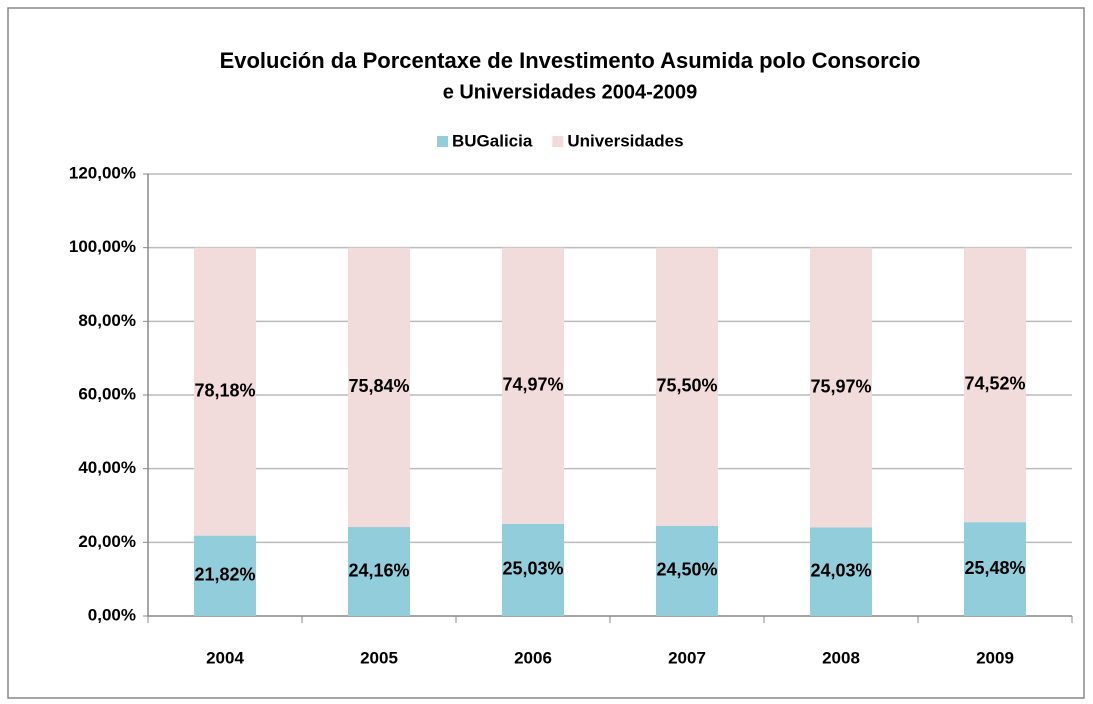 The height and width of the screenshot is (704, 1093). I want to click on data-label: 25,03%, so click(532, 569).